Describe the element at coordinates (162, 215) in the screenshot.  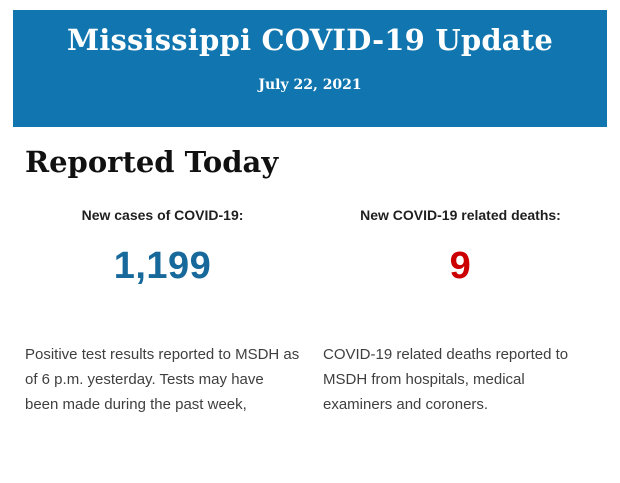
I see `new-cases-label: New cases of COVID-19:` at that location.